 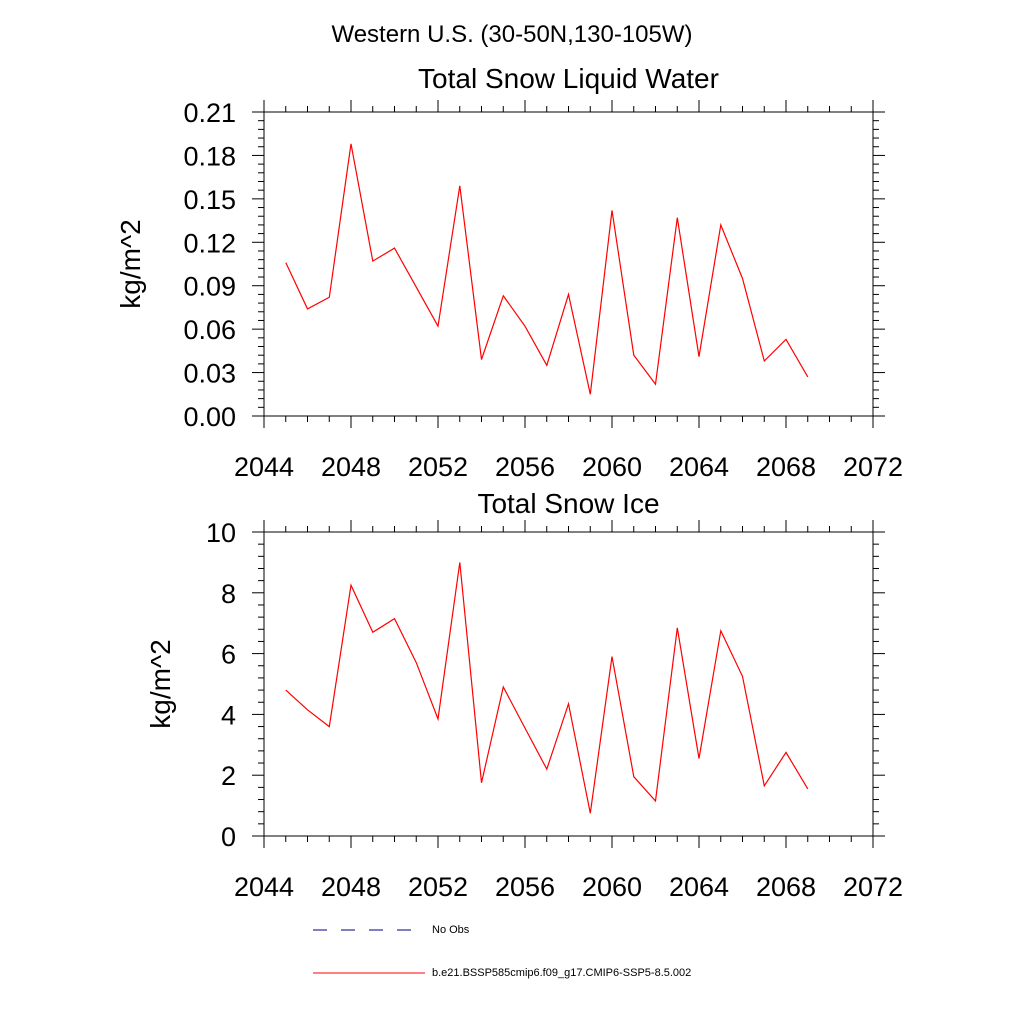 What do you see at coordinates (221, 533) in the screenshot?
I see `y-tick-label: 10` at bounding box center [221, 533].